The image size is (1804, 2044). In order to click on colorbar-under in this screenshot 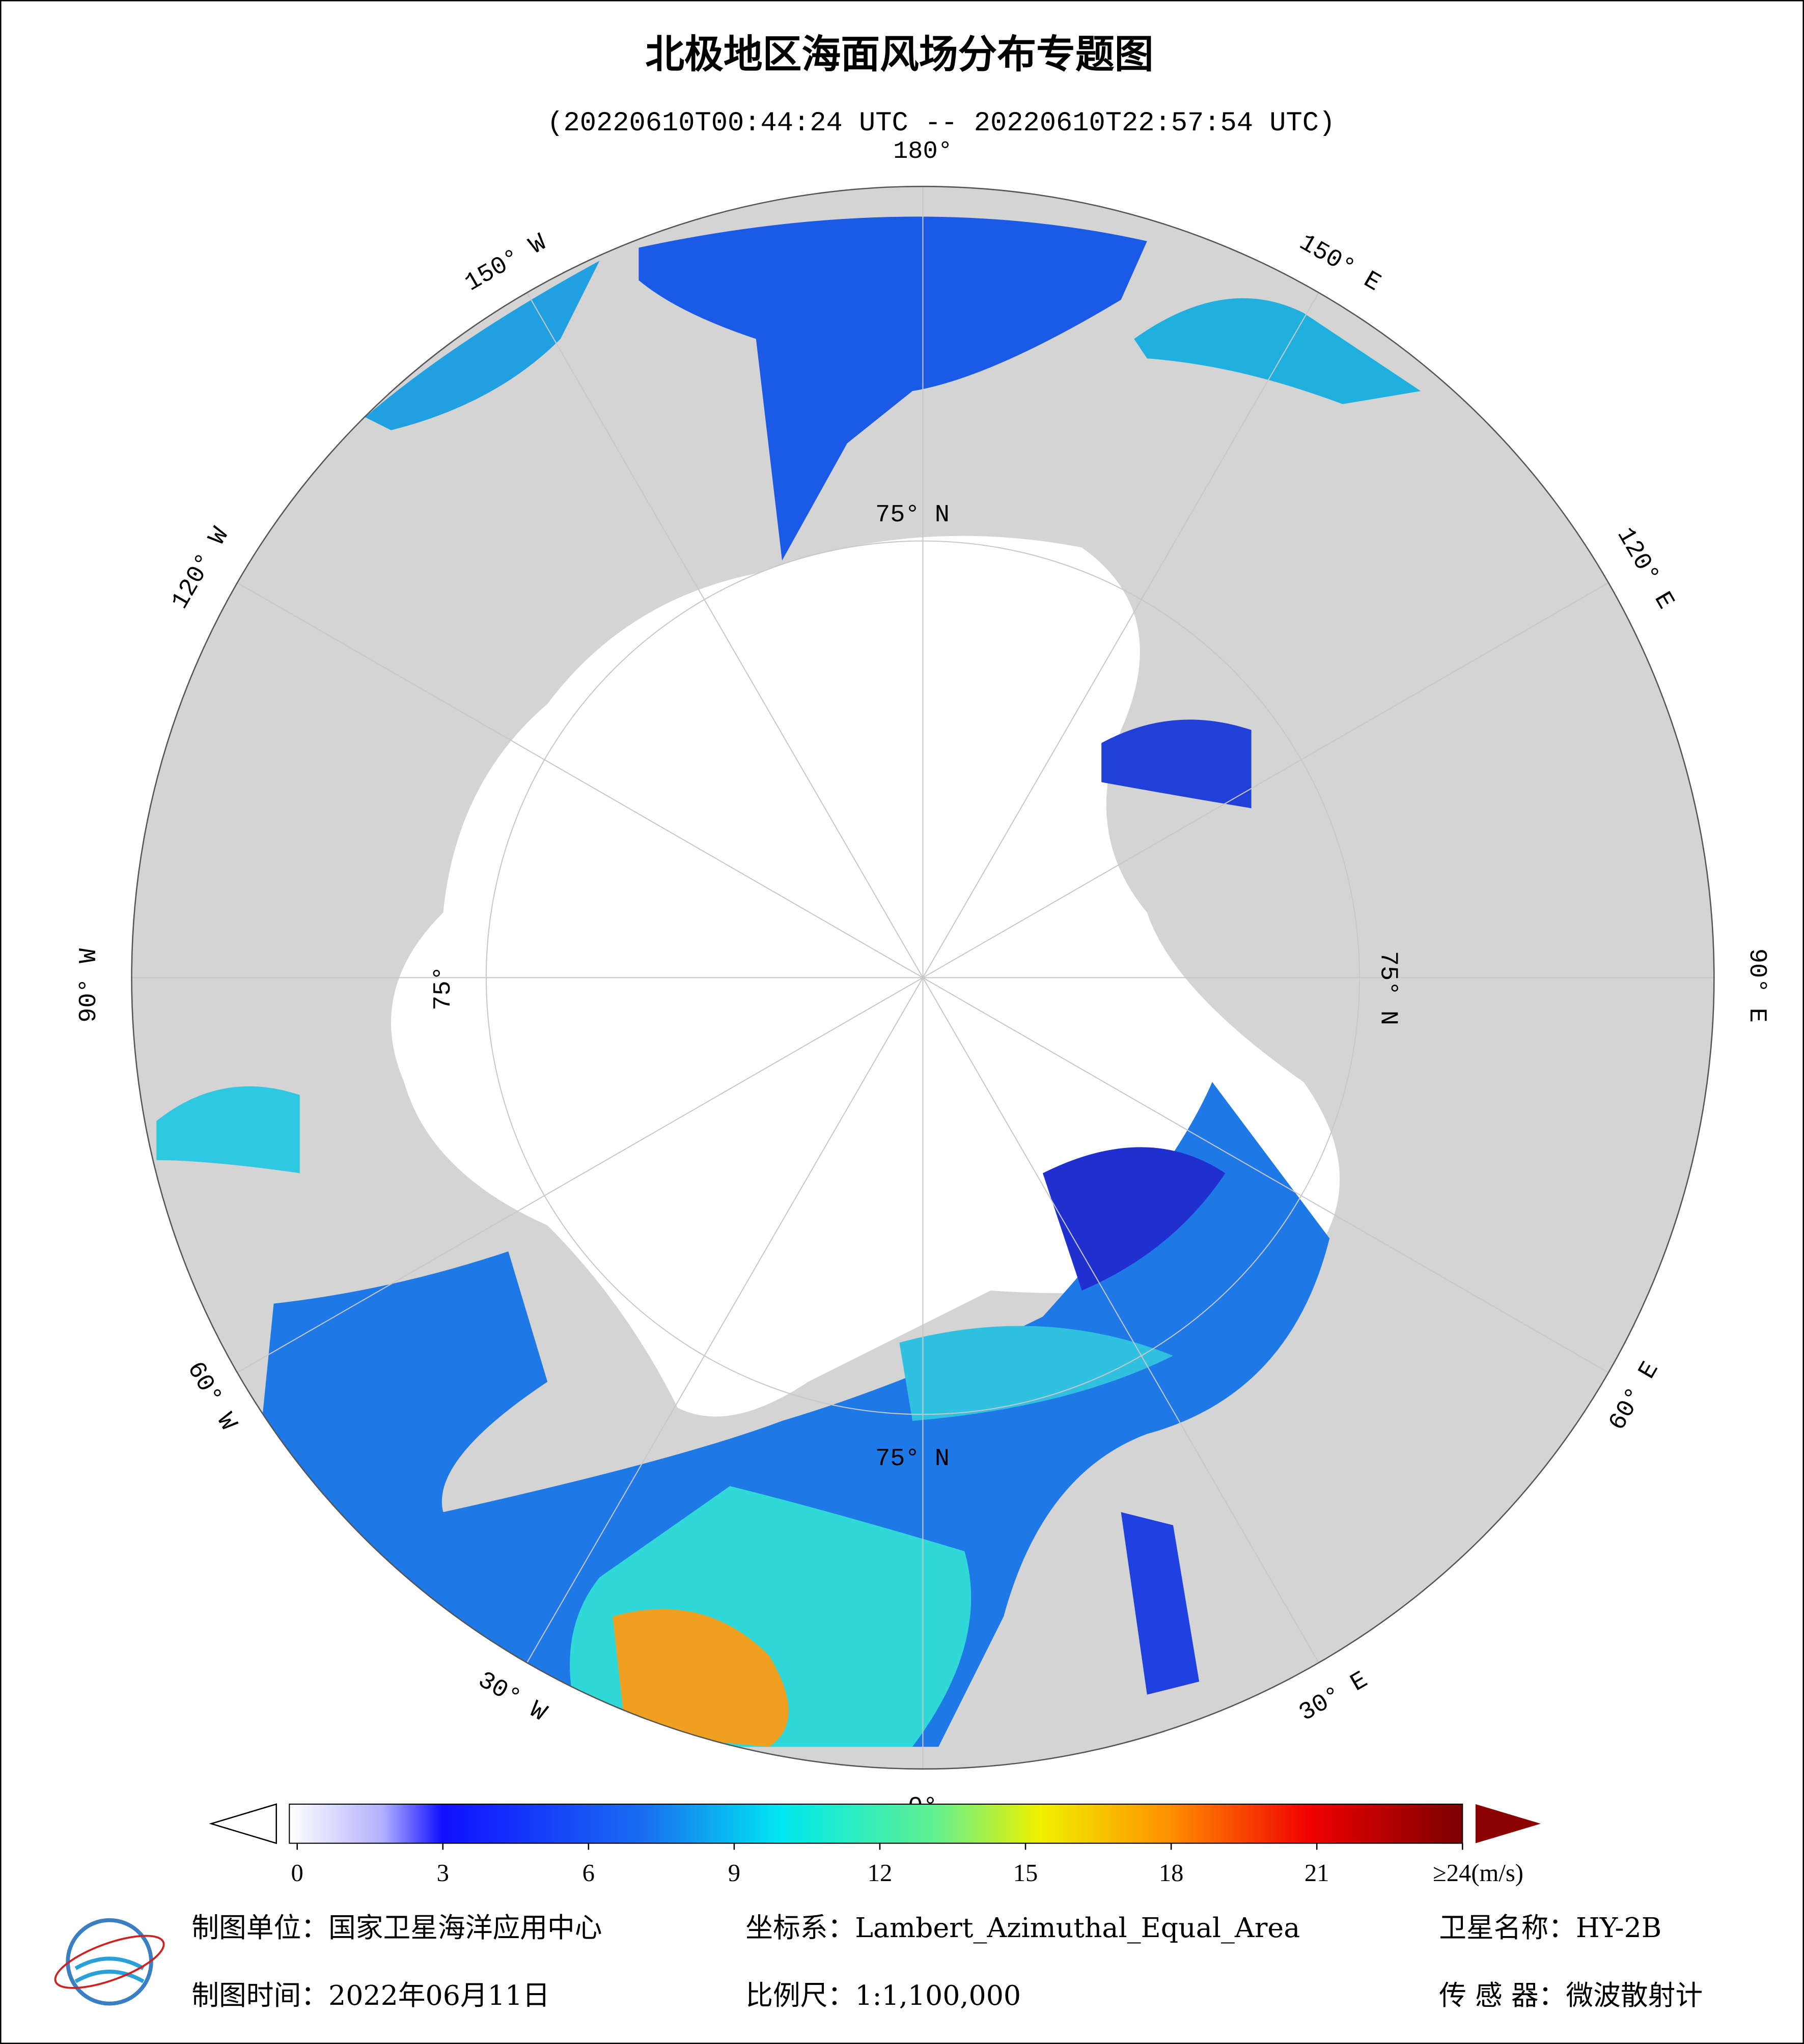, I will do `click(243, 1823)`.